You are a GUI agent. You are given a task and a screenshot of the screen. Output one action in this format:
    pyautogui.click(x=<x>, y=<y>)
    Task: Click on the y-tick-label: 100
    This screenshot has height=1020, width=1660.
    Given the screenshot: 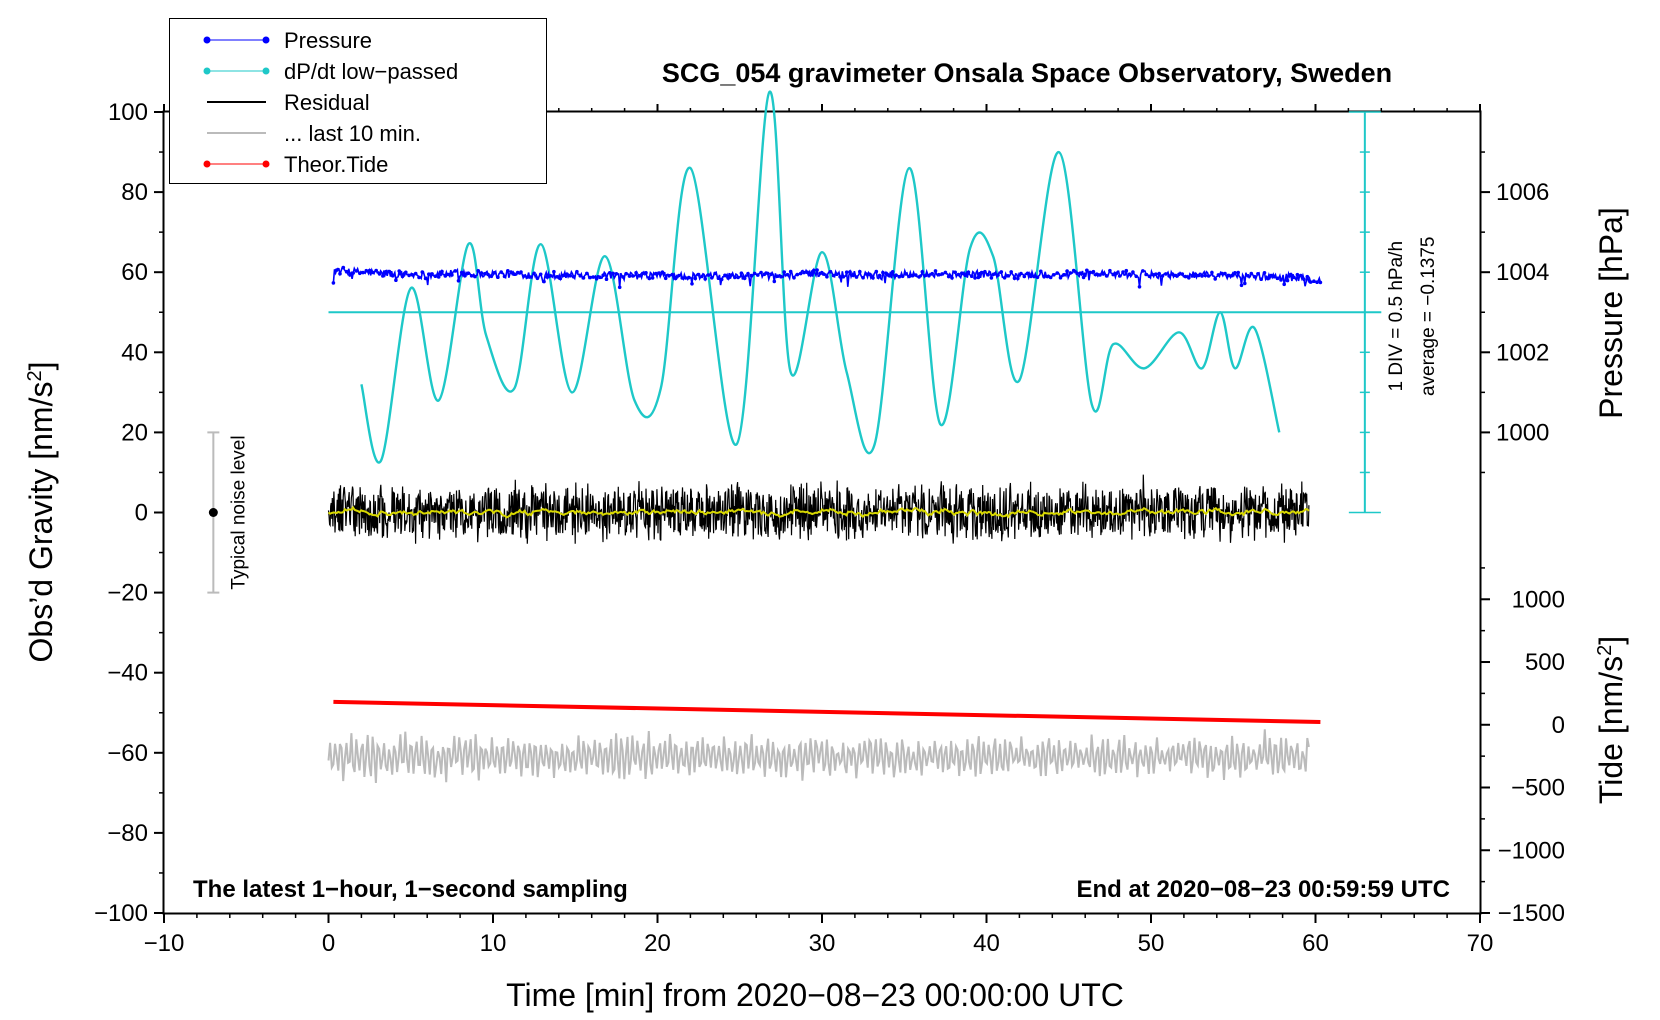 What is the action you would take?
    pyautogui.click(x=128, y=112)
    